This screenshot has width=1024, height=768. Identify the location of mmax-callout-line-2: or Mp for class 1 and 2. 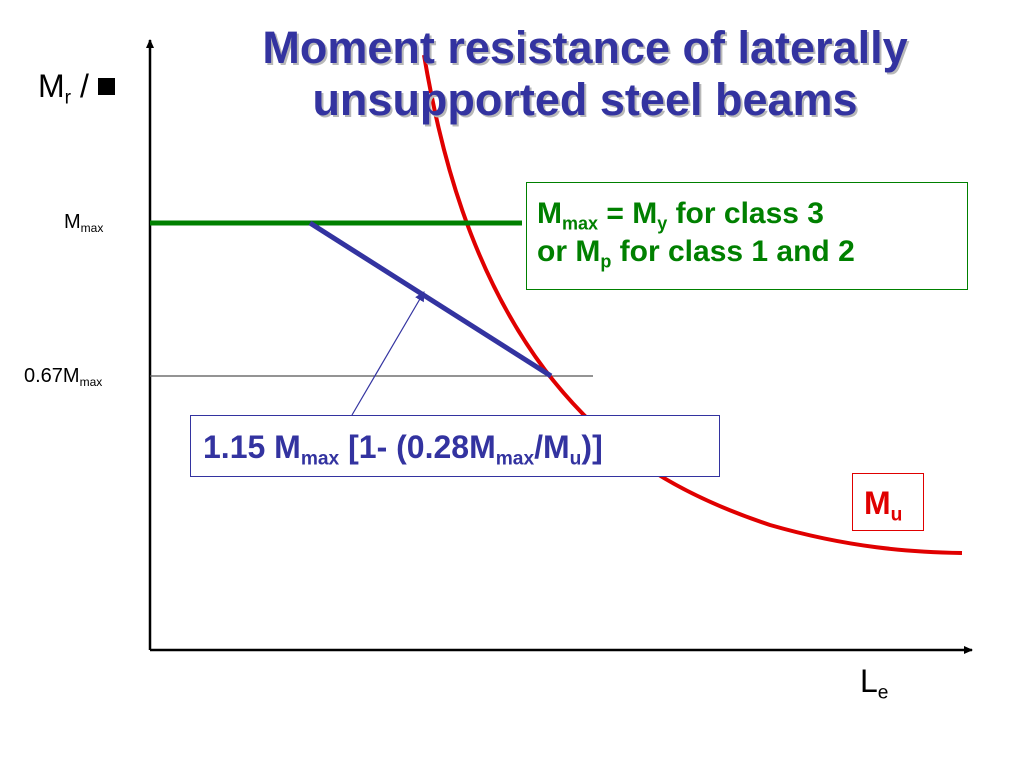
(696, 253).